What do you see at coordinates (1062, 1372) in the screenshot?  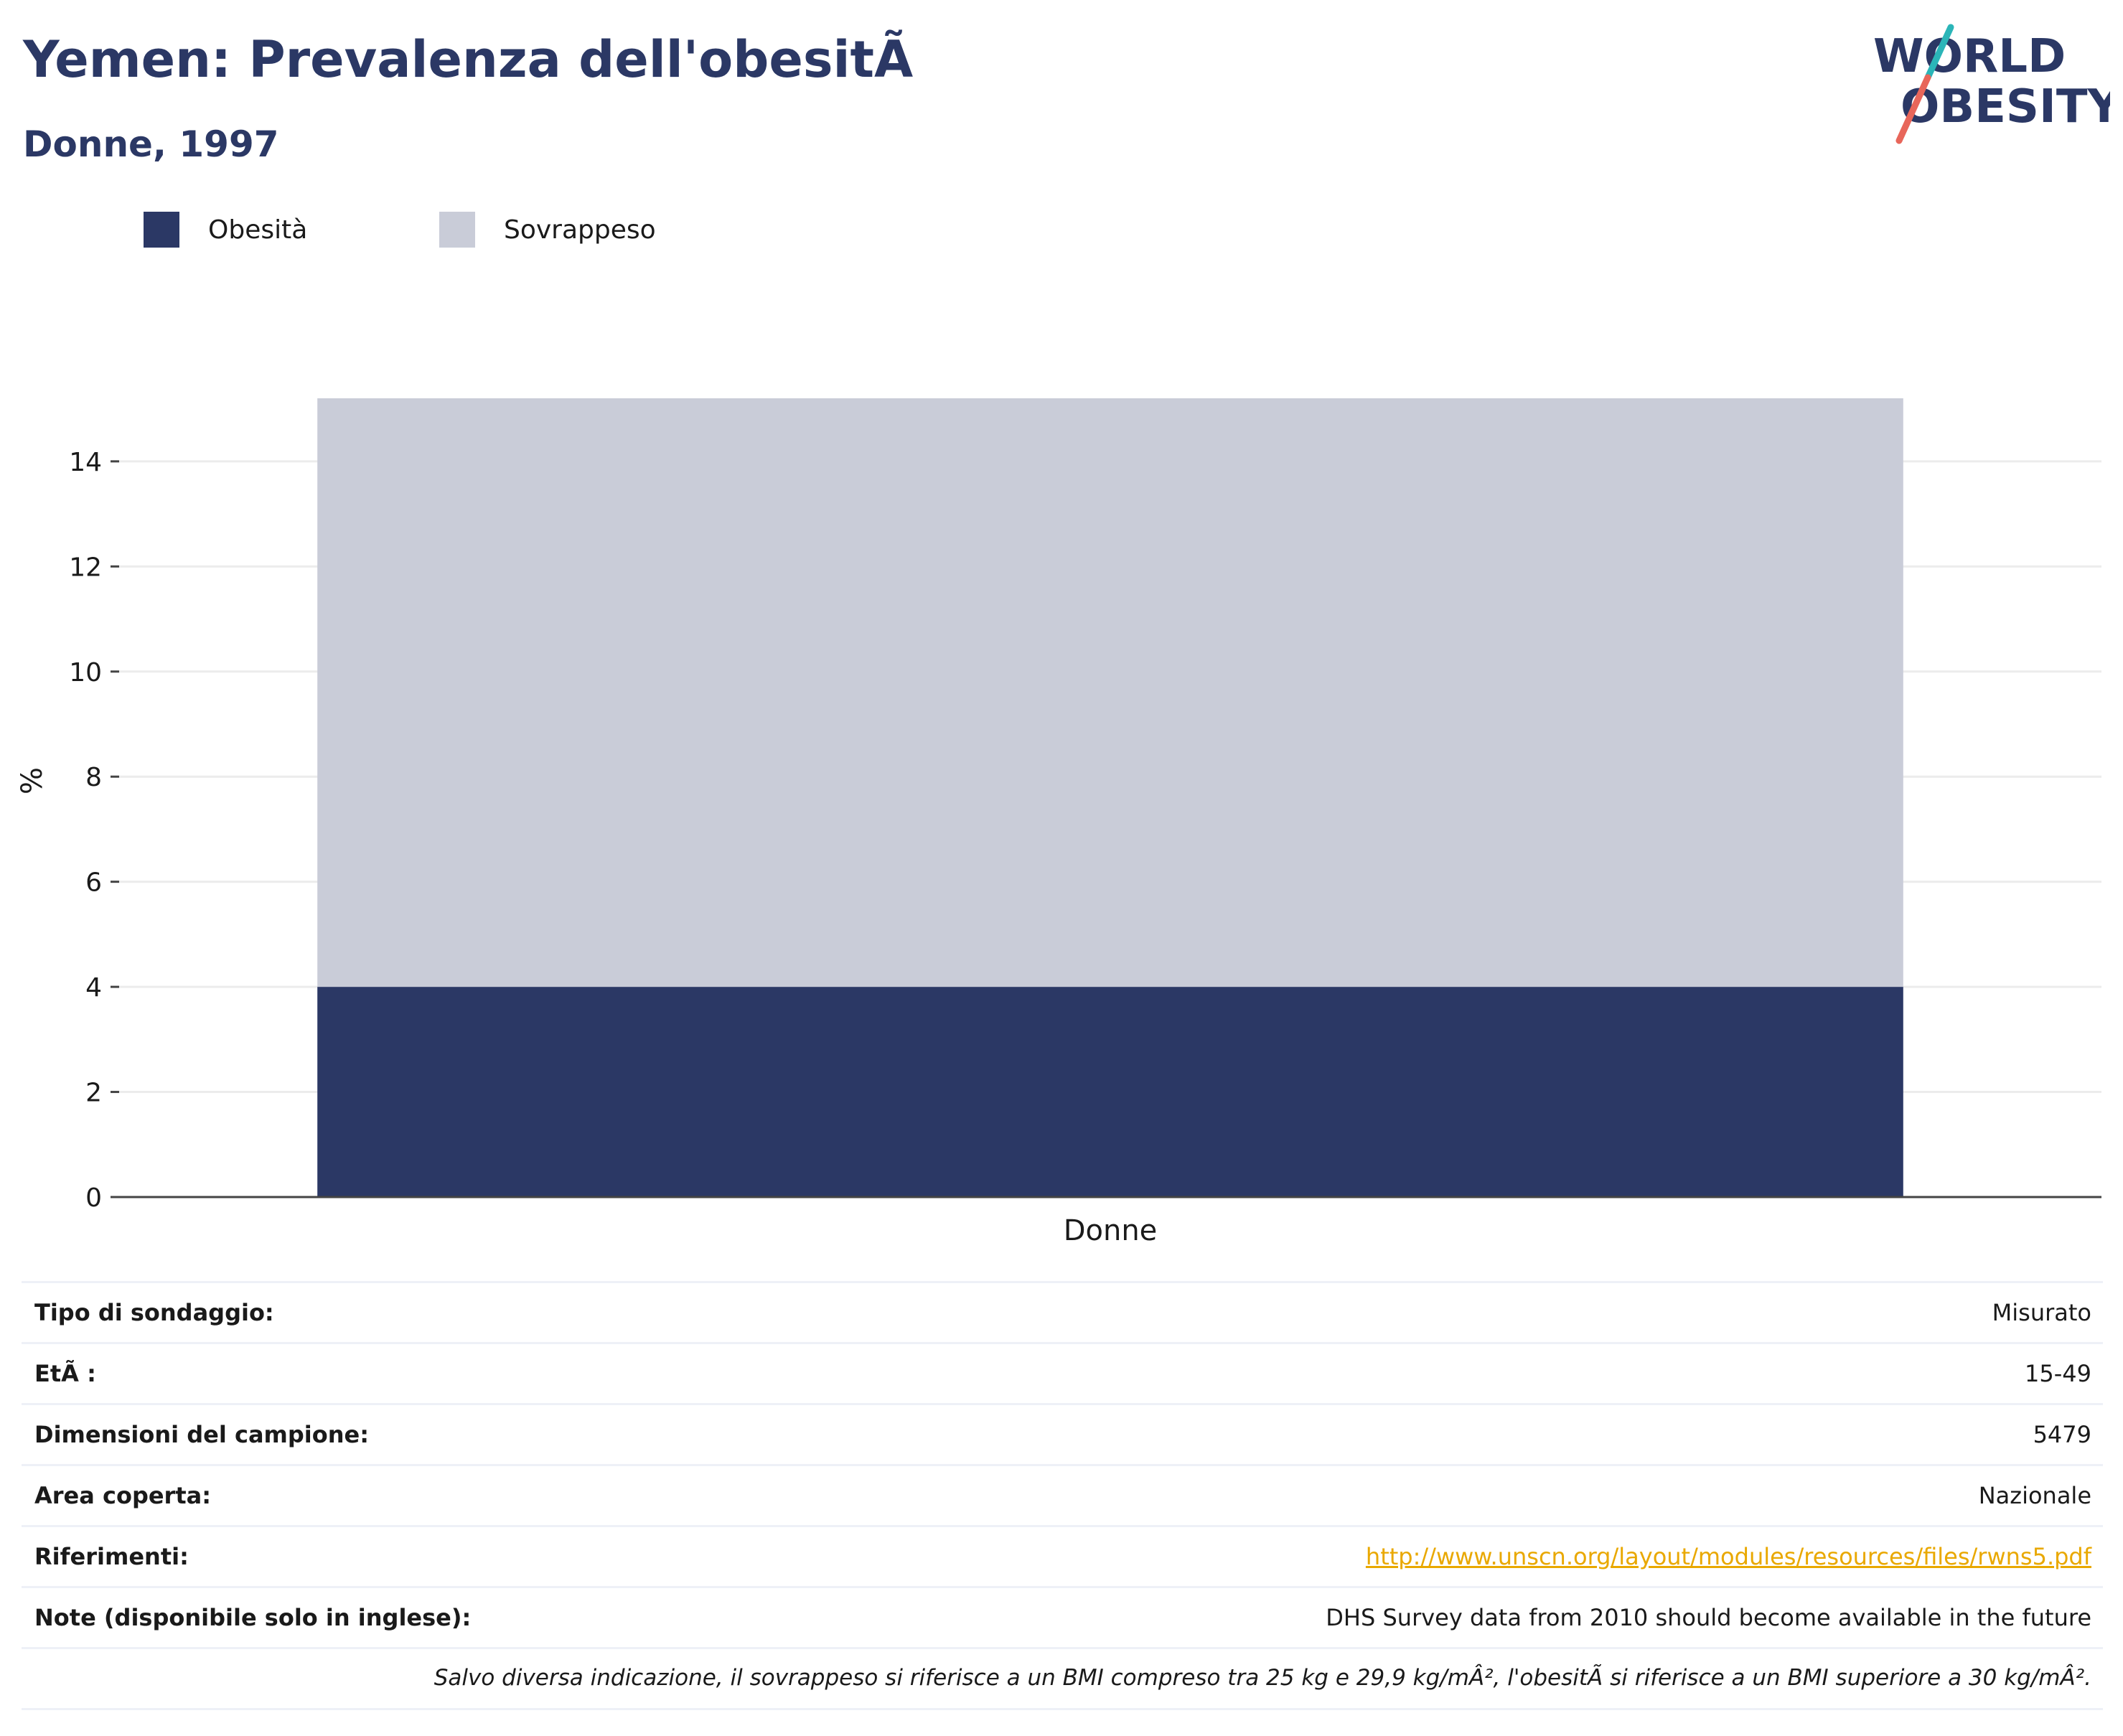 I see `info-row-age: EtÃ : 15-49` at bounding box center [1062, 1372].